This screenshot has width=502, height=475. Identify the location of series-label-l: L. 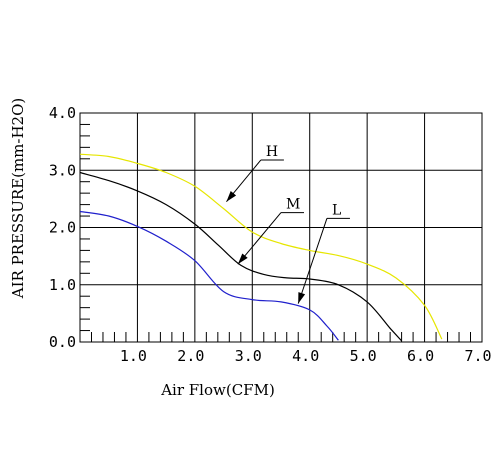
(336, 210).